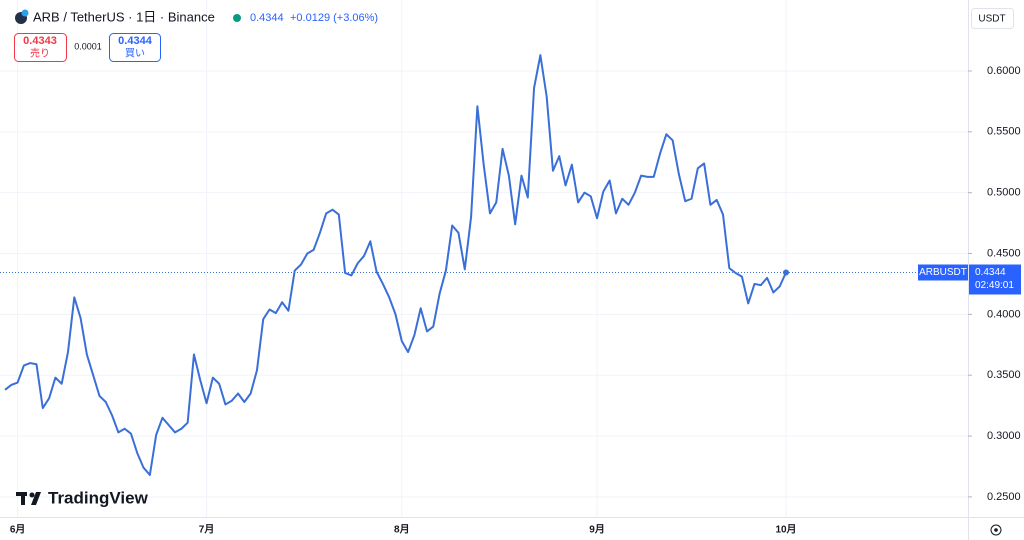  I want to click on buy-price: 0.4344, so click(135, 41).